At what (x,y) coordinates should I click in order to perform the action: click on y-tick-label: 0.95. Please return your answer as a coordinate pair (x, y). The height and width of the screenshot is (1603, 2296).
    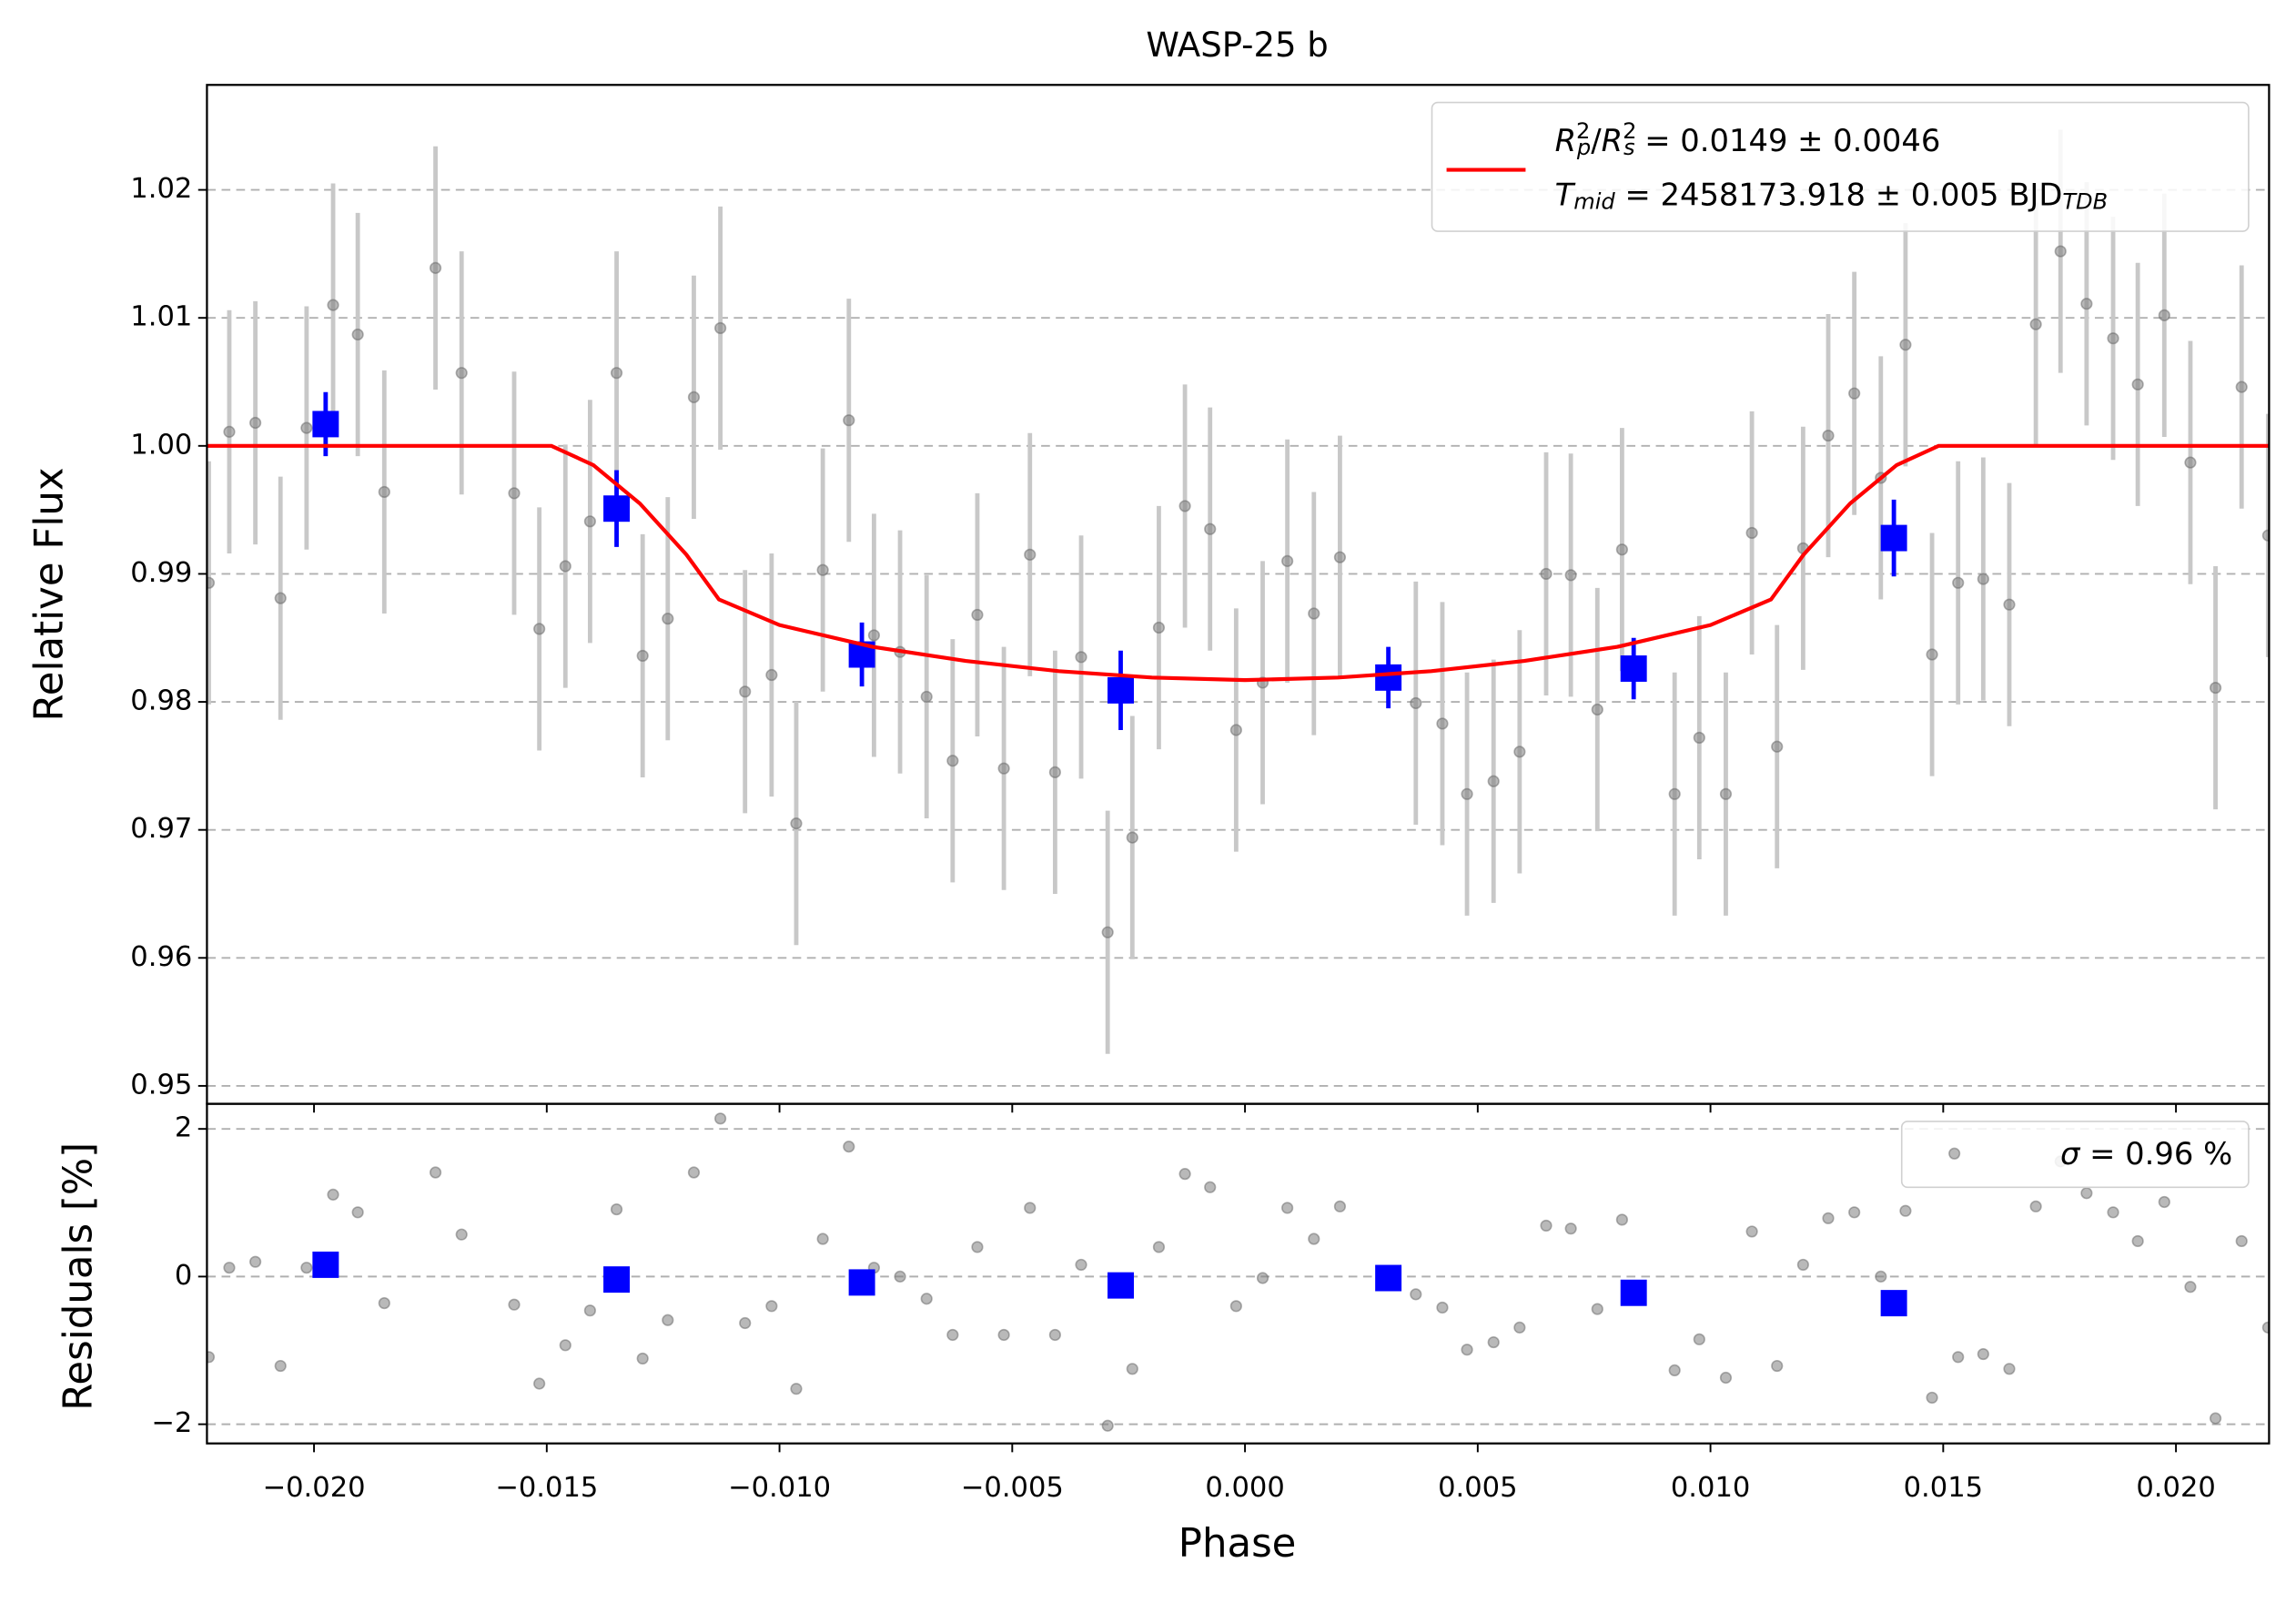
    Looking at the image, I should click on (161, 1085).